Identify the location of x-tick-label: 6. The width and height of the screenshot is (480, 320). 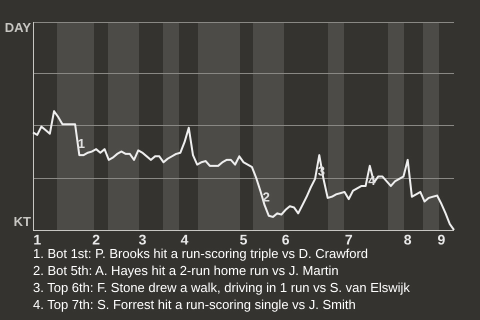
(286, 239).